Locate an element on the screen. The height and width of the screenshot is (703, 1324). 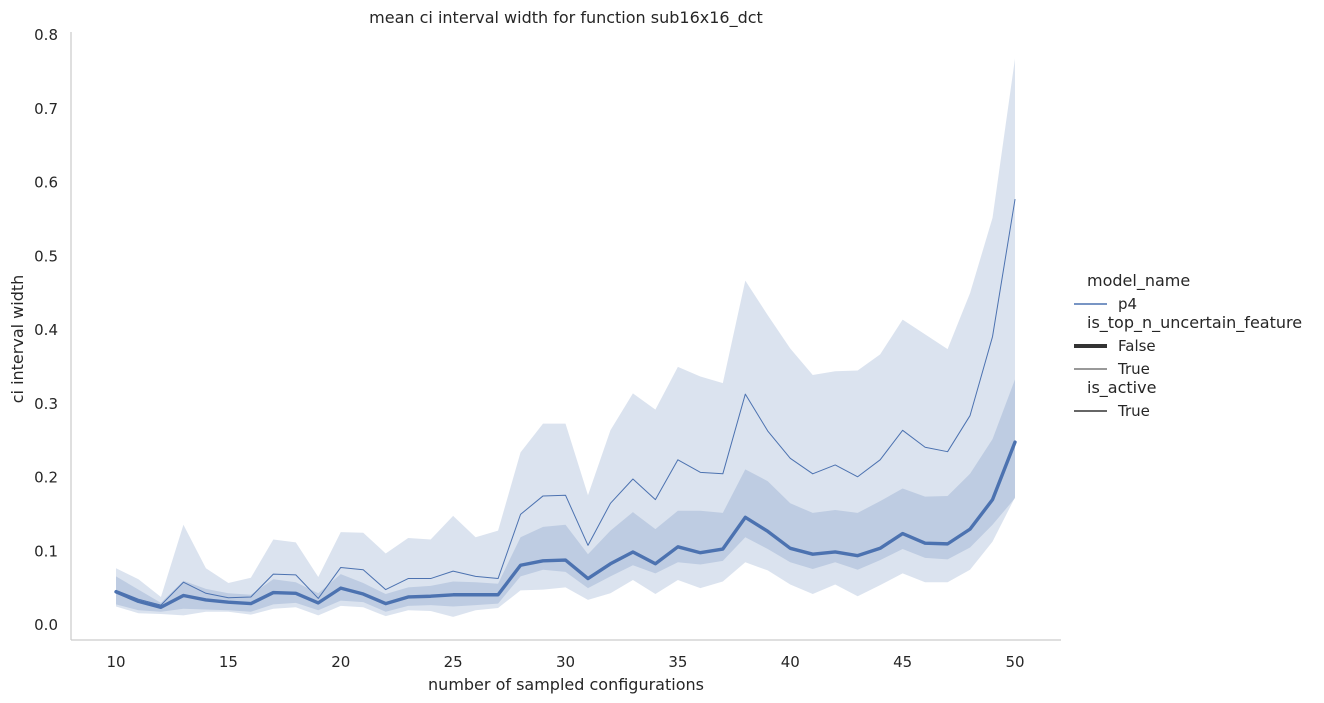
y-axis-ticks: 0.0 0.1 0.2 0.3 0.4 0.5 0.6 0.7 0.8 is located at coordinates (46, 330).